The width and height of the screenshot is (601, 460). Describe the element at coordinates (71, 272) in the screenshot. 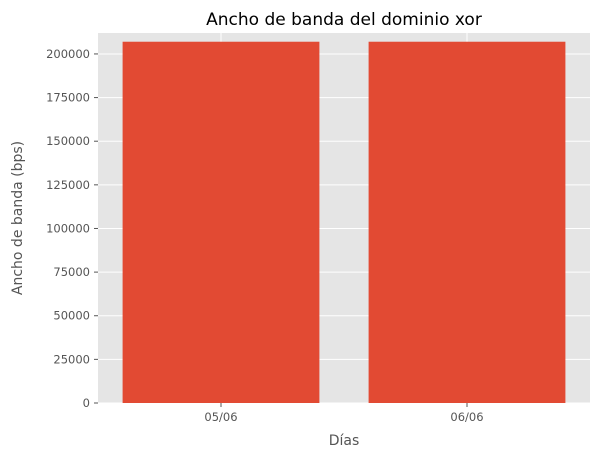

I see `y-tick-label: 75000` at that location.